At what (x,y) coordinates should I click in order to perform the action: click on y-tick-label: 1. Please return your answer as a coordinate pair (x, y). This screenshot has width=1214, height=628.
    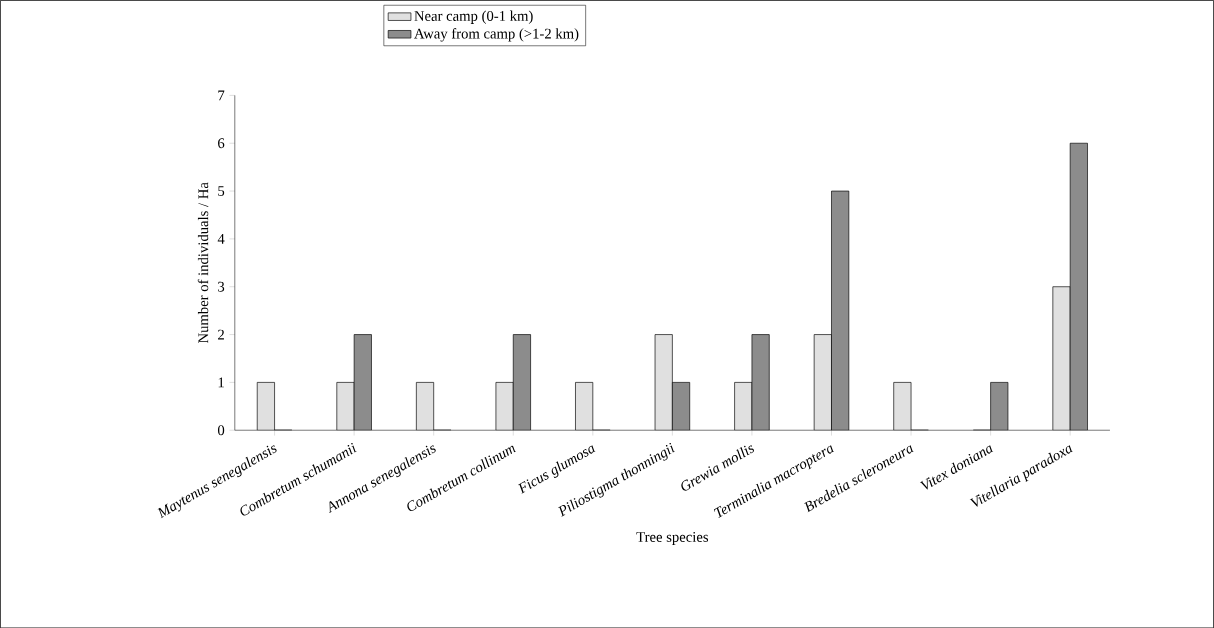
    Looking at the image, I should click on (221, 382).